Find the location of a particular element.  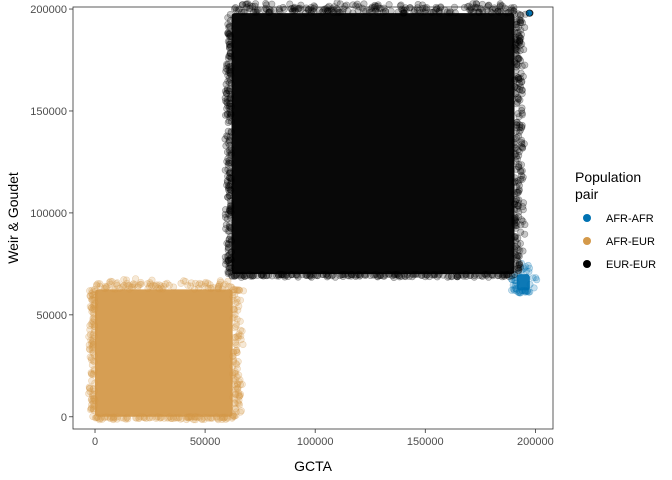

y-tick-label: 0 is located at coordinates (64, 418).